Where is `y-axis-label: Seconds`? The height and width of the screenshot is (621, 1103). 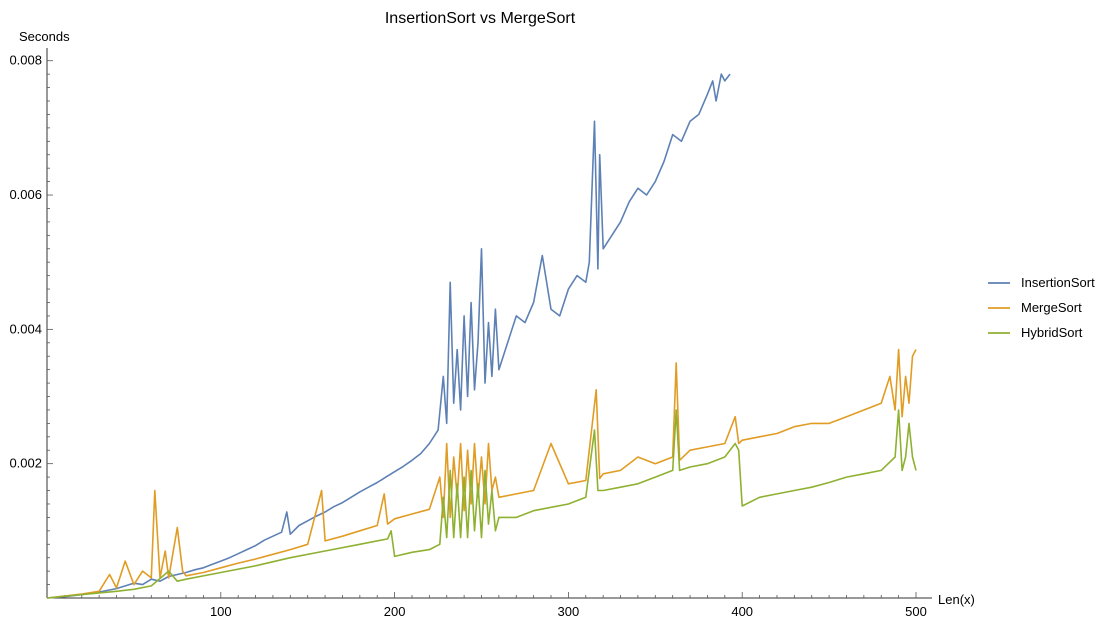
y-axis-label: Seconds is located at coordinates (44, 36).